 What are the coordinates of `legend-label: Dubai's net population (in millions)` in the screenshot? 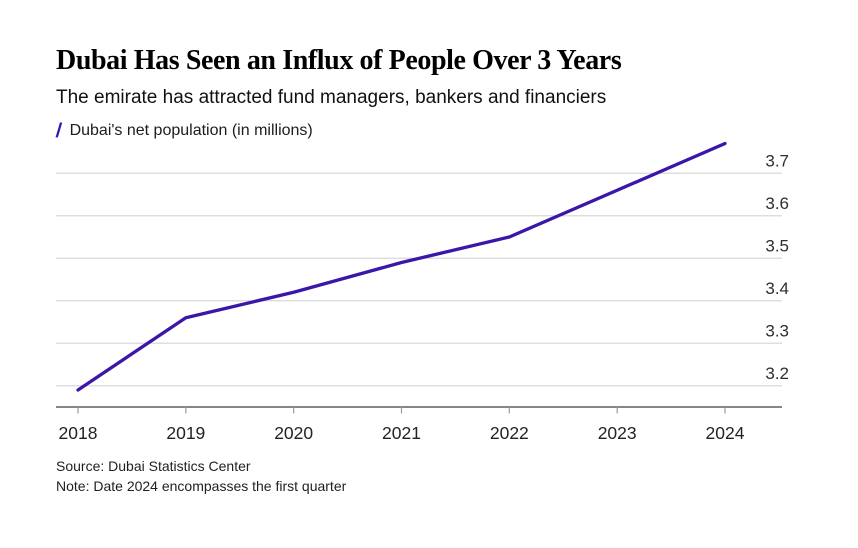 It's located at (191, 130).